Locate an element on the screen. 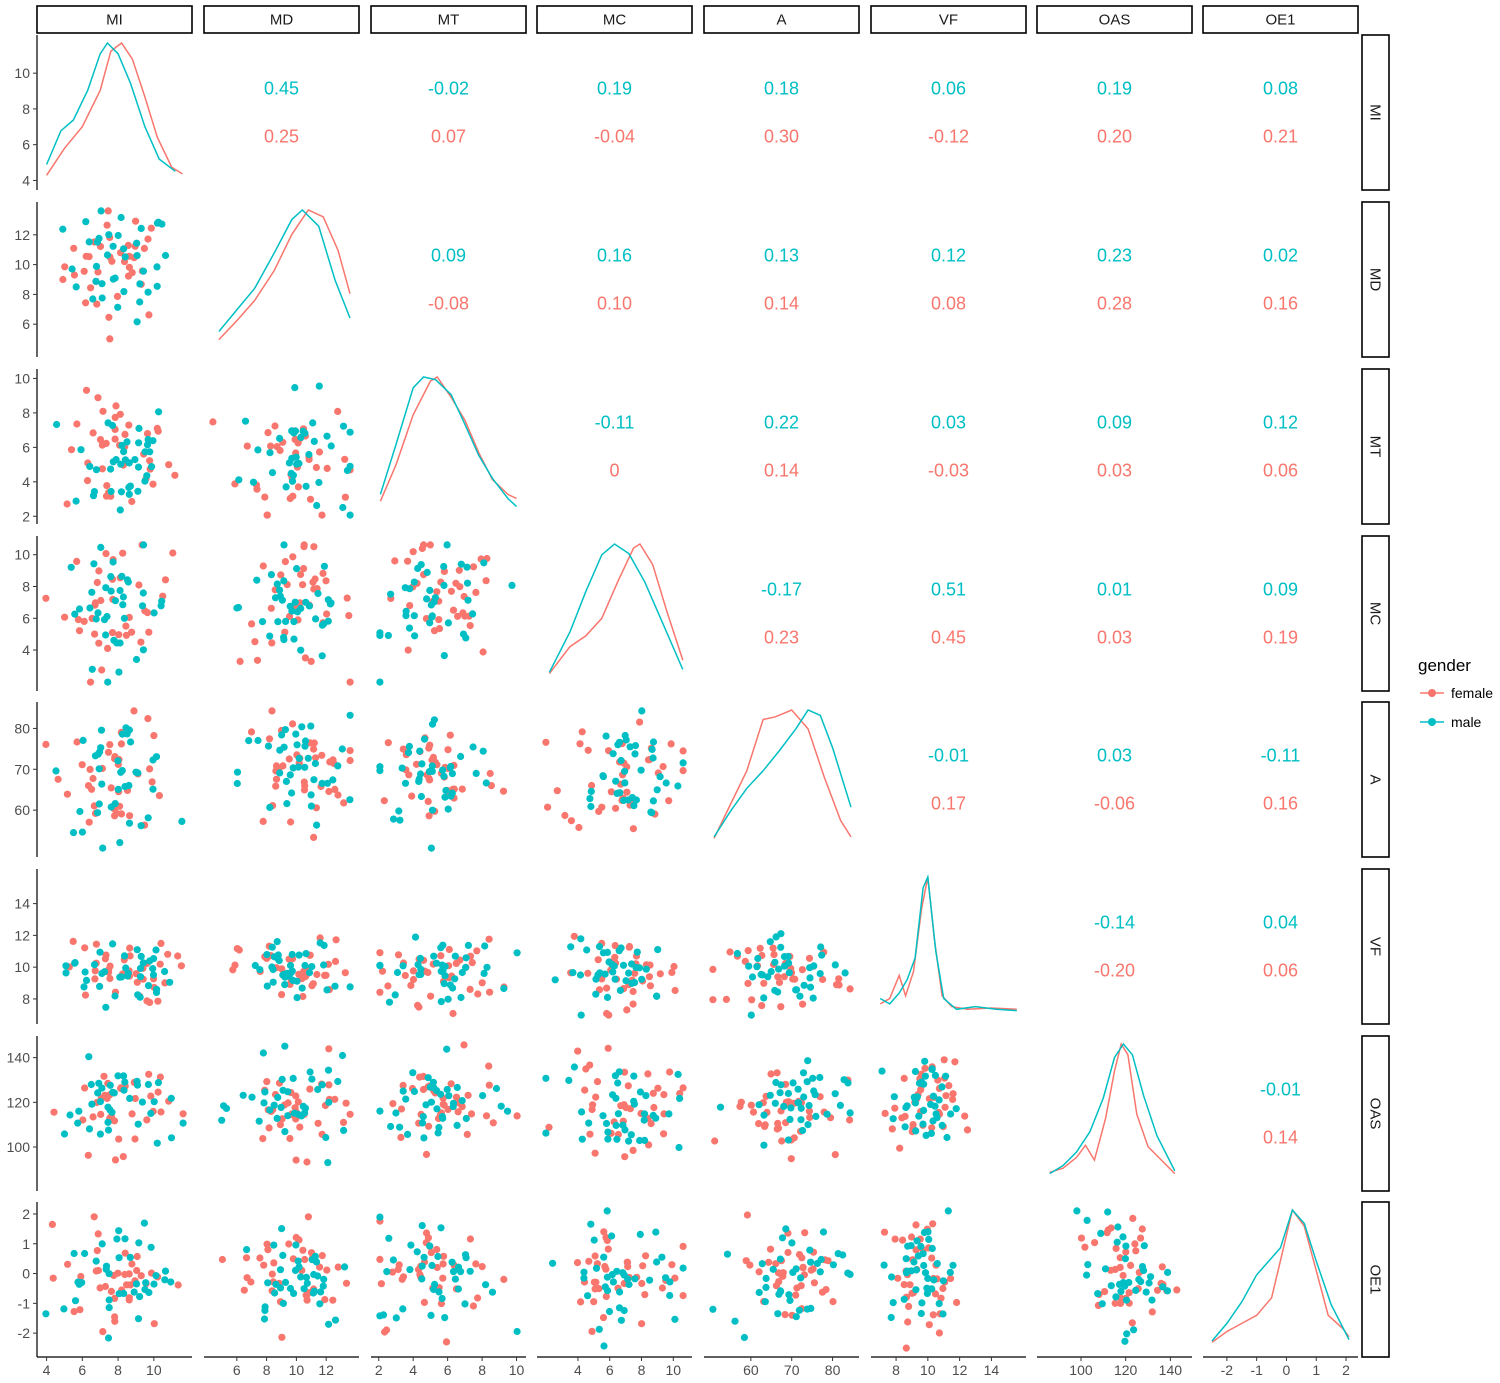 The width and height of the screenshot is (1500, 1383). x-tick-label: 70 is located at coordinates (792, 1370).